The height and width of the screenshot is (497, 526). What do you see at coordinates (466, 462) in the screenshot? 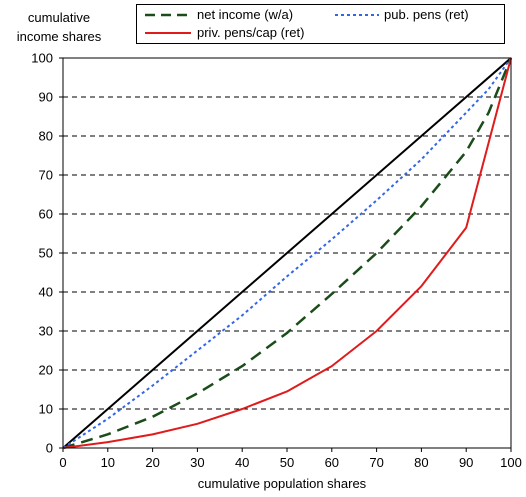
I see `x-tick-label-9: 90` at bounding box center [466, 462].